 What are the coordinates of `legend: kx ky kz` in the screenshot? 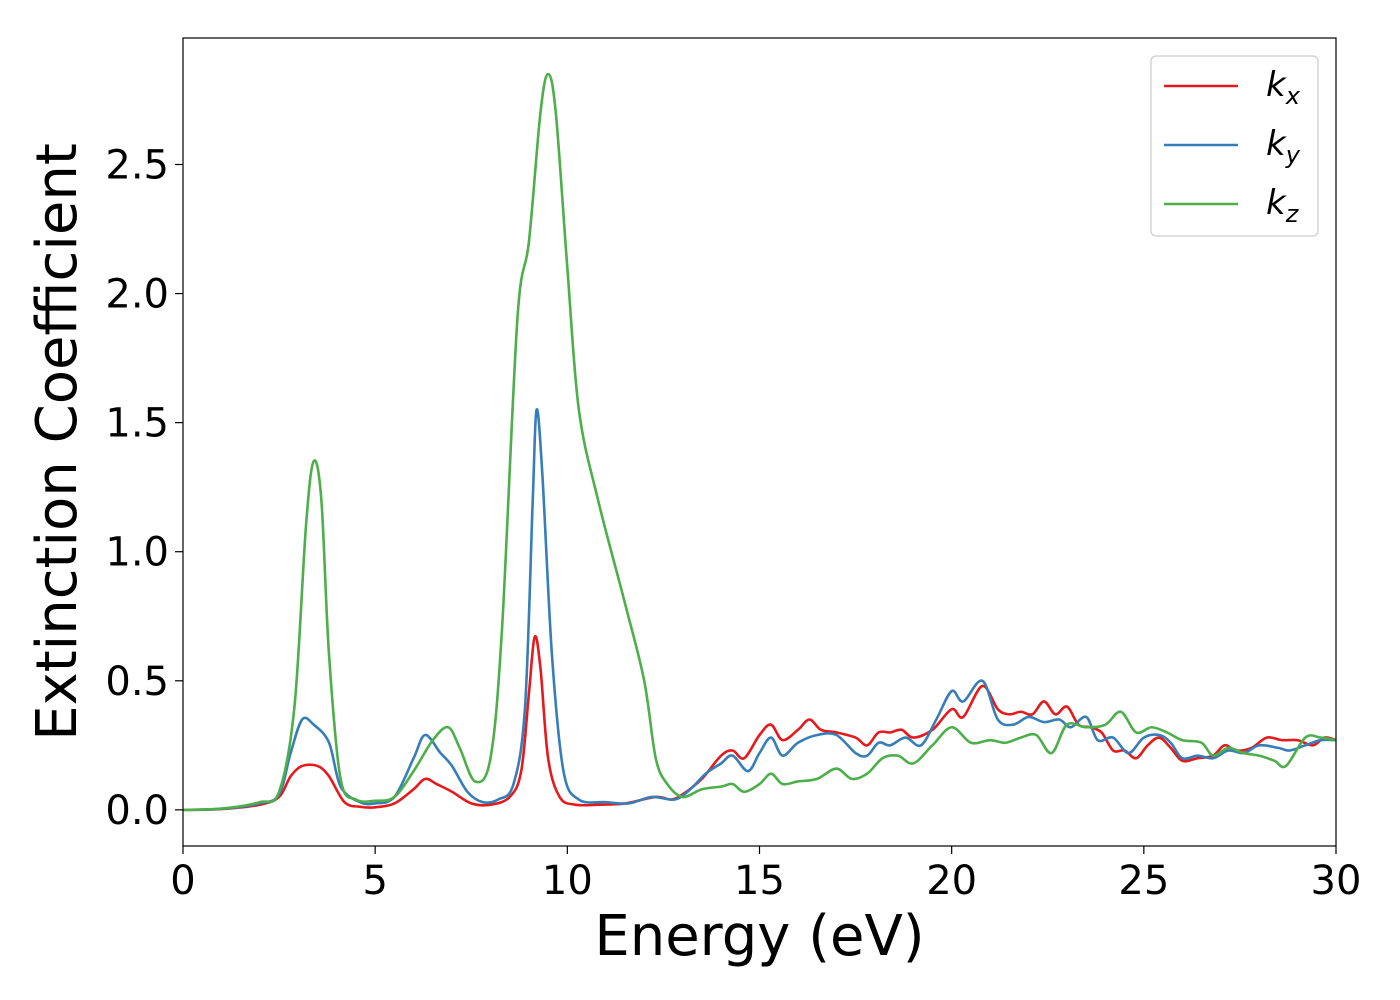 It's located at (1234, 146).